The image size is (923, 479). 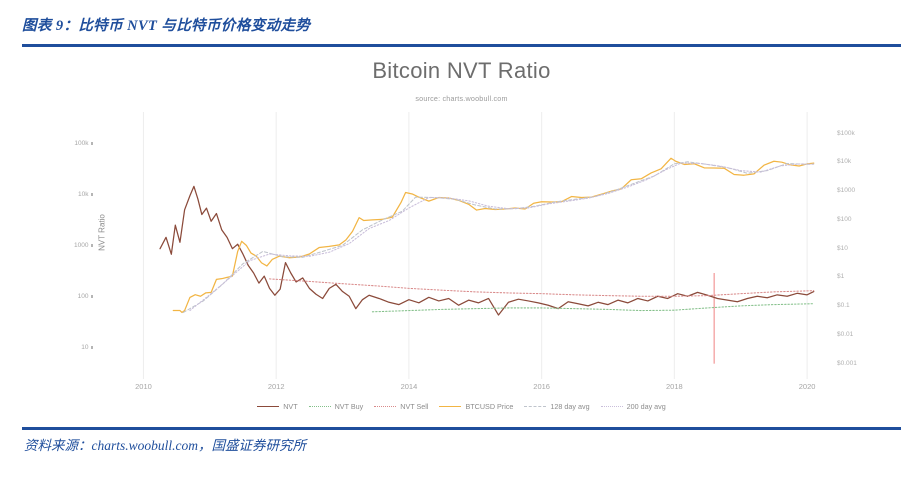 I want to click on y-tick-label: 100k, so click(x=63, y=143).